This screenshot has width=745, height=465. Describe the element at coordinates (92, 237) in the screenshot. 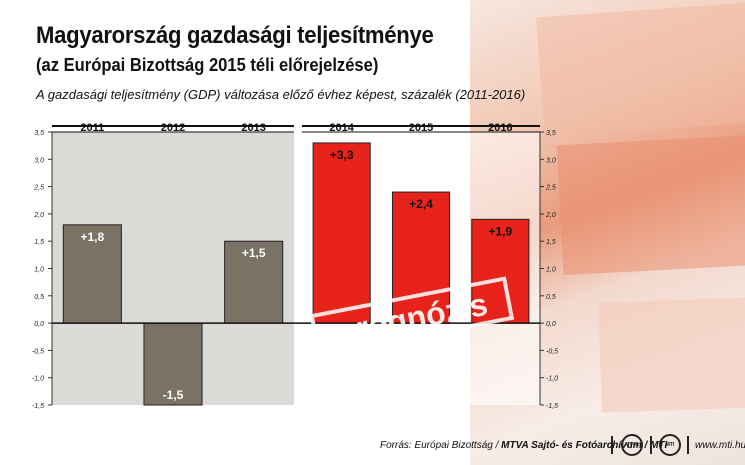

I see `data-label: +1,8` at that location.